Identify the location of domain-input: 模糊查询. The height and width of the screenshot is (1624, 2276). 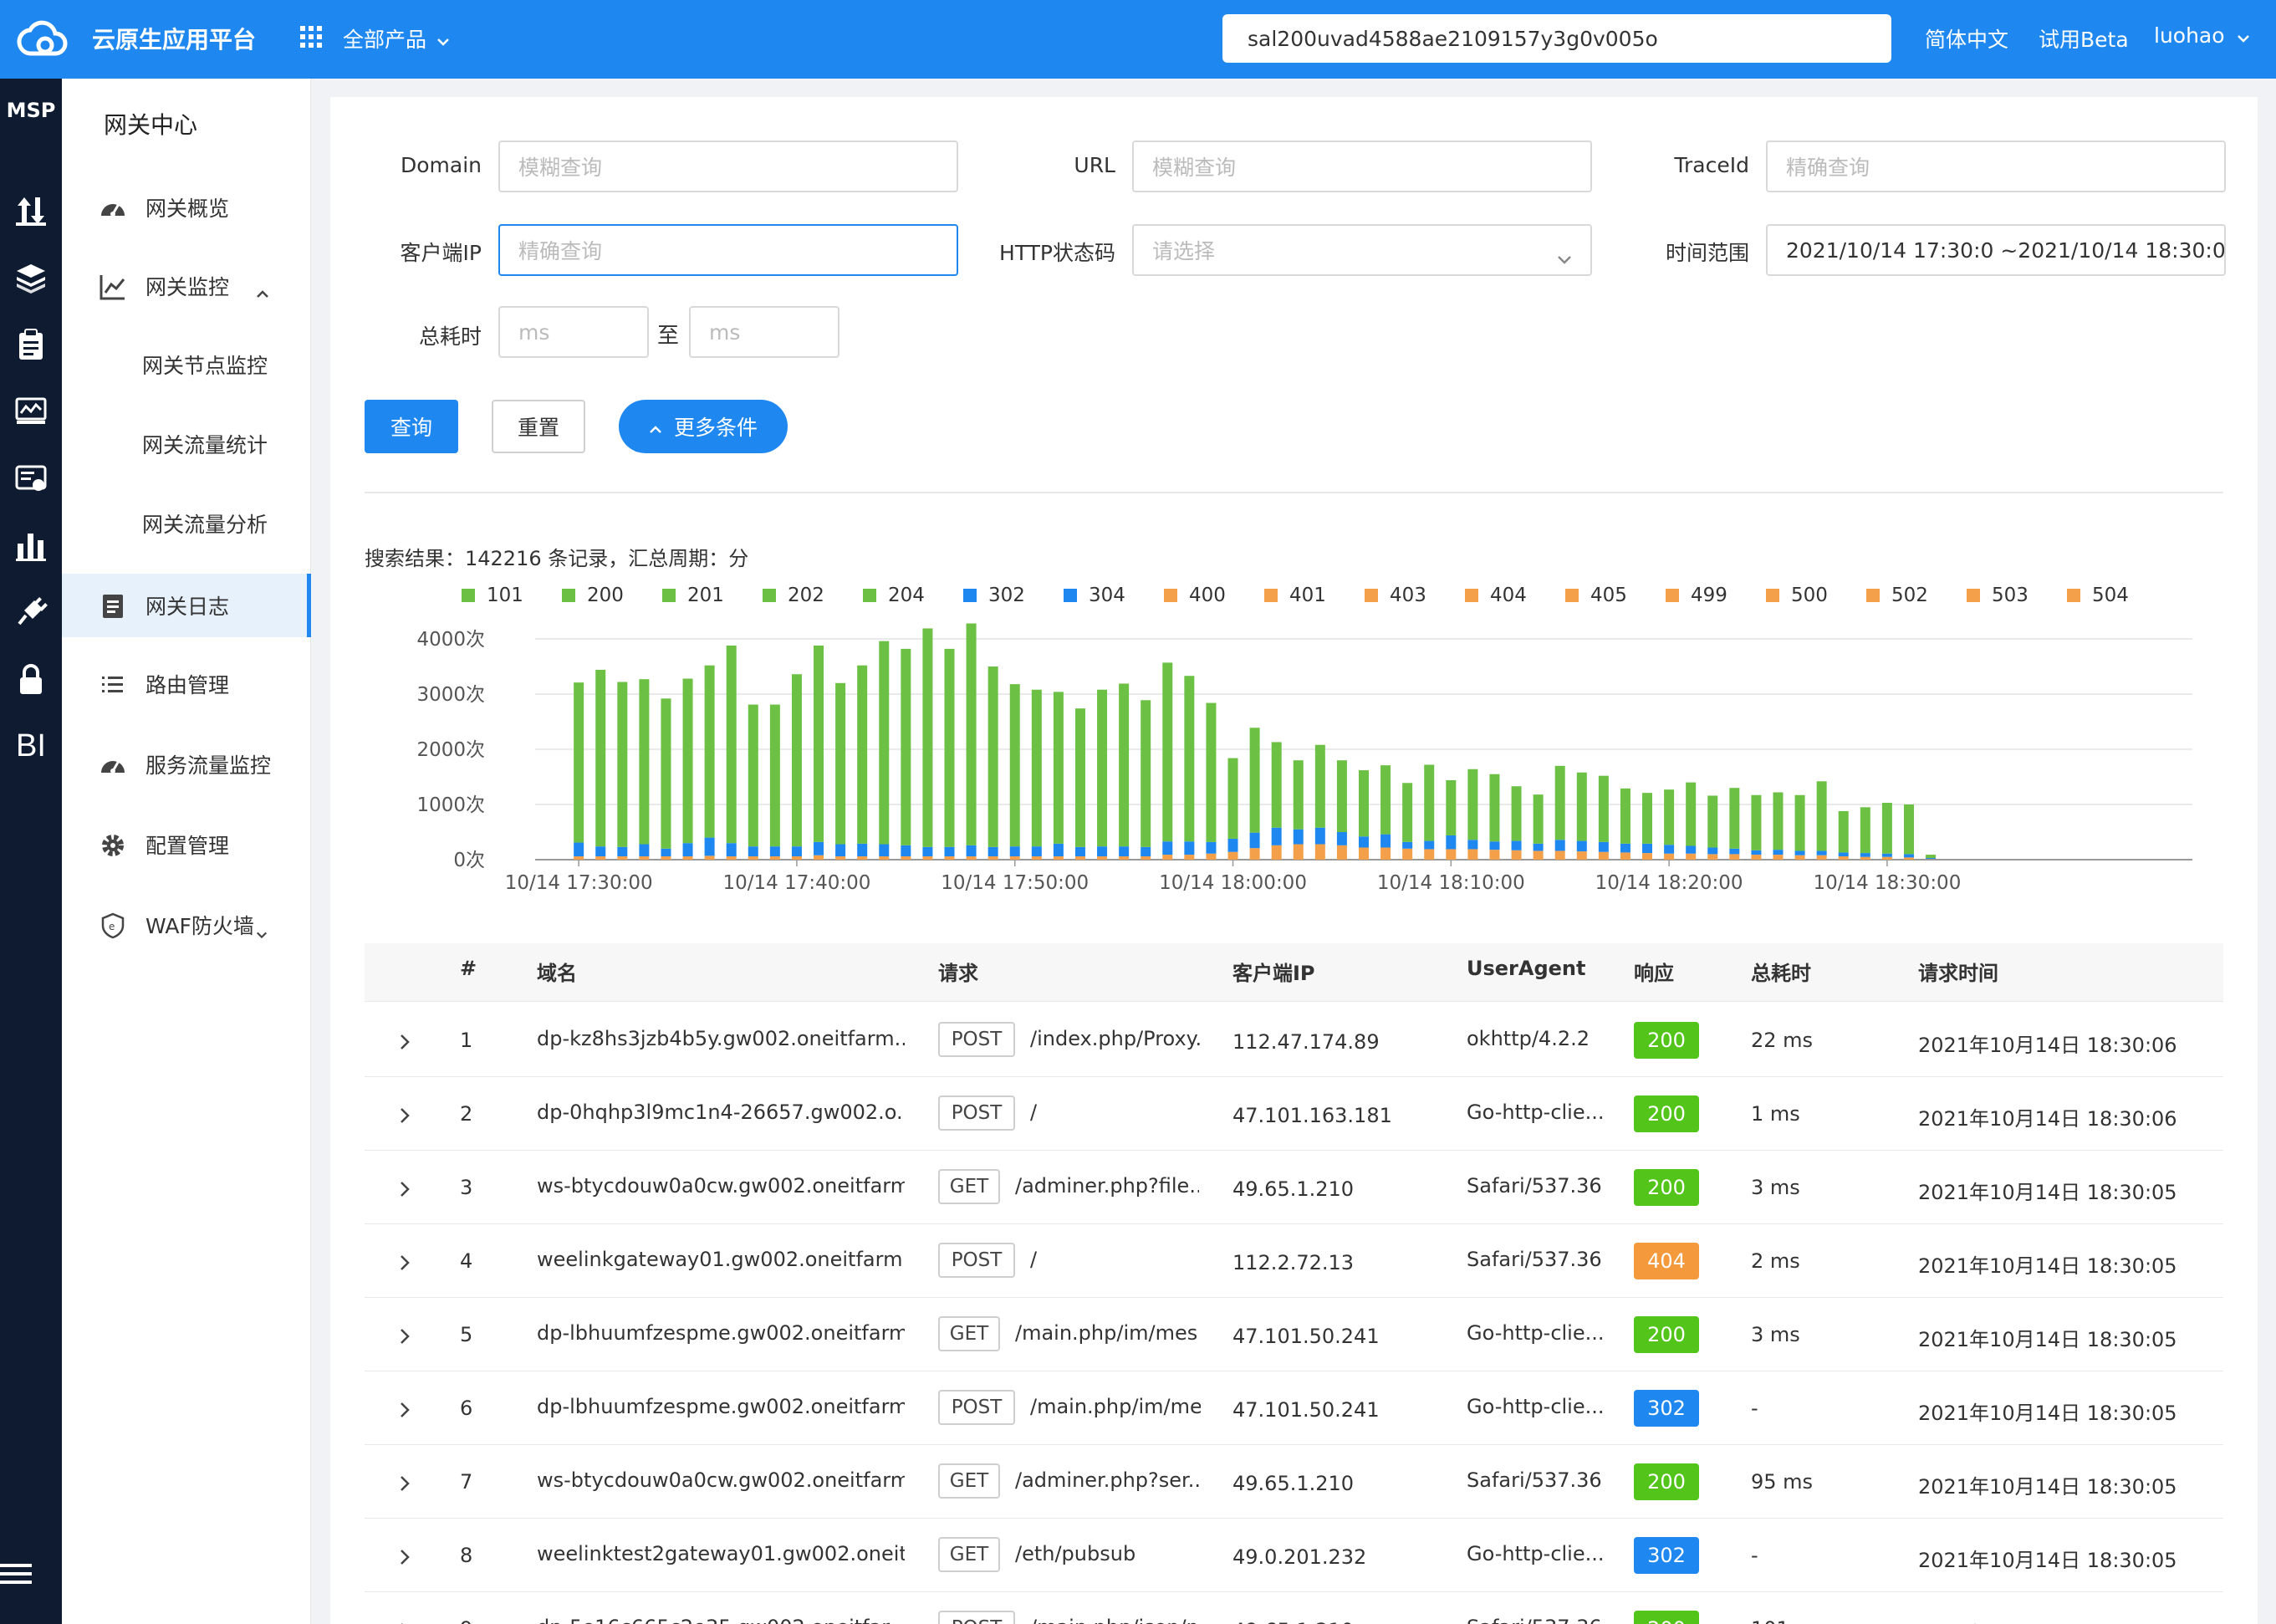
(728, 166).